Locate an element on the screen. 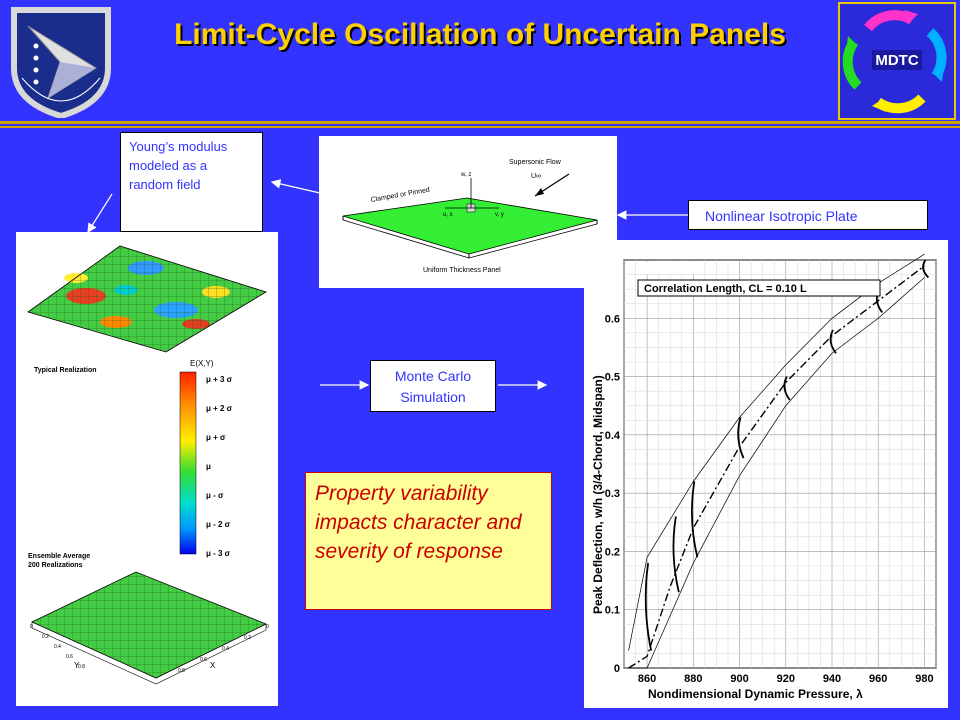  header-rule-bottom is located at coordinates (480, 127).